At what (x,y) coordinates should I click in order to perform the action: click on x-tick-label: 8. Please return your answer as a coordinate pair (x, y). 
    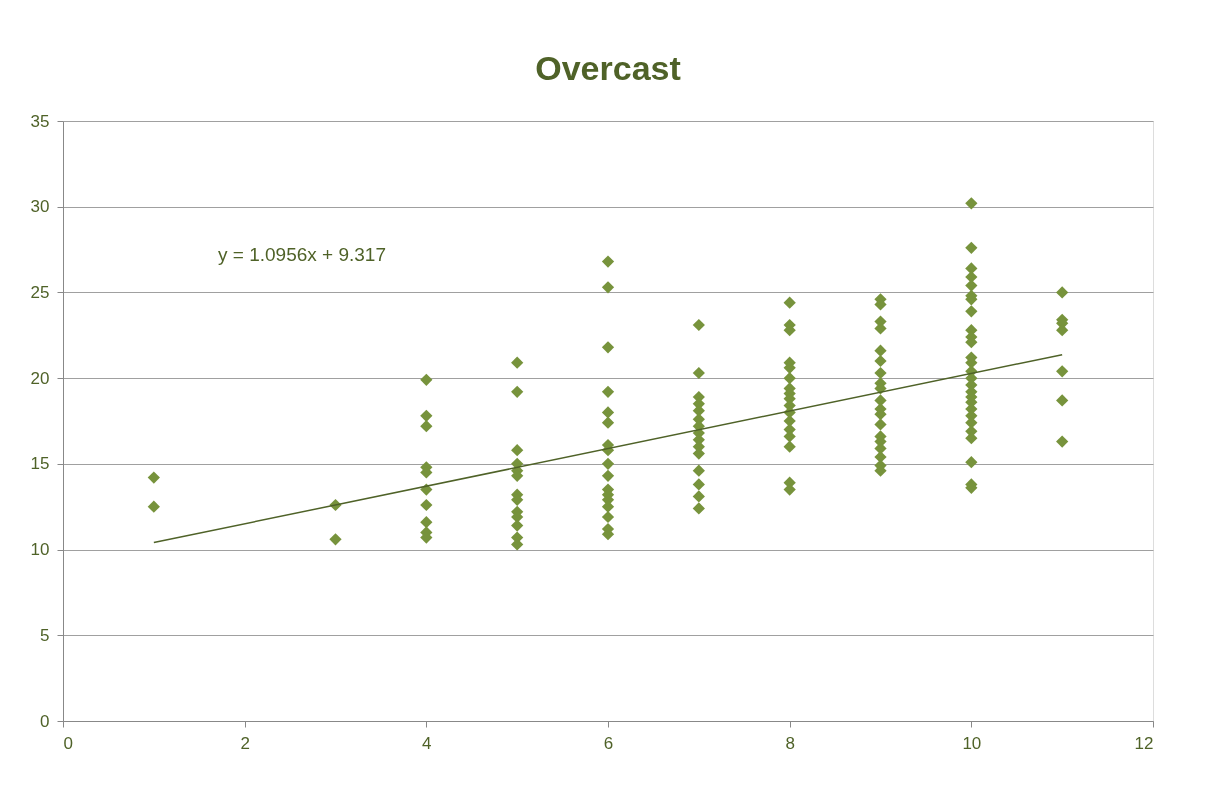
    Looking at the image, I should click on (790, 743).